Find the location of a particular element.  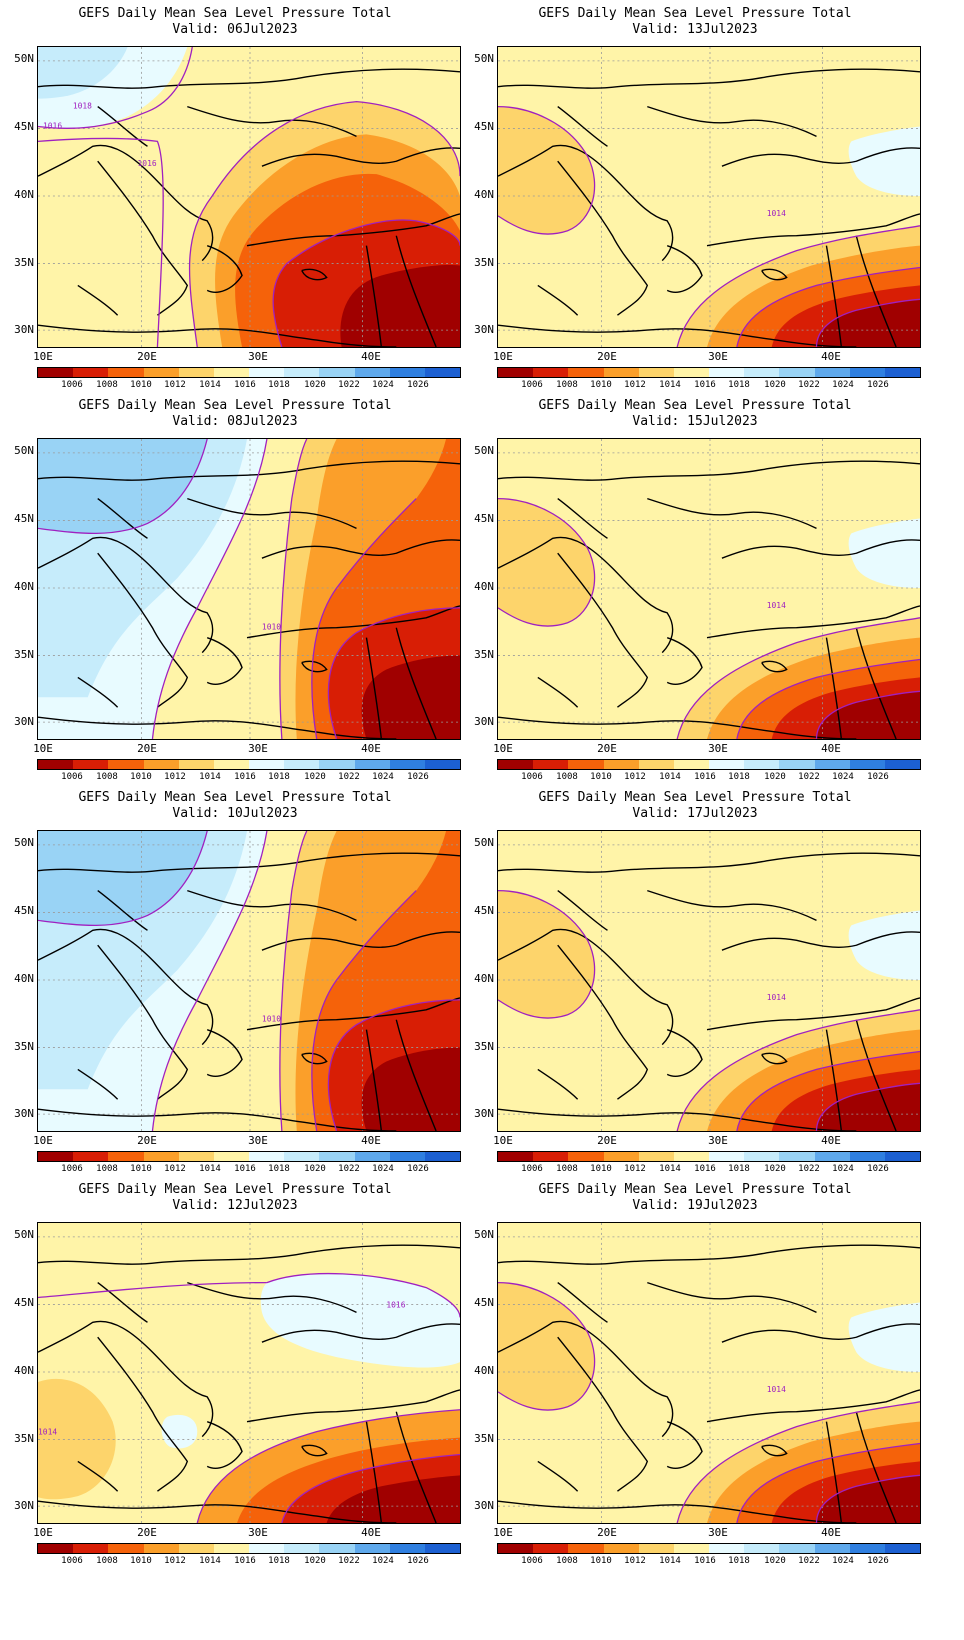

latitude-label: 30N is located at coordinates (24, 721).